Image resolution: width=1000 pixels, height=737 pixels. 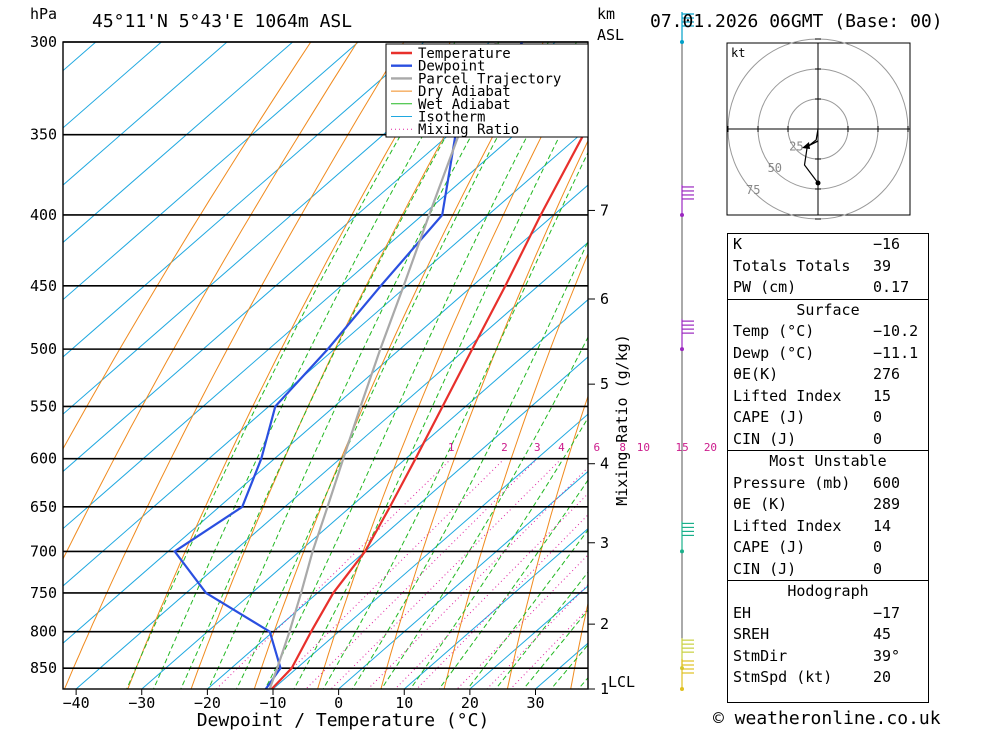 I want to click on index-label: SREH, so click(x=751, y=635).